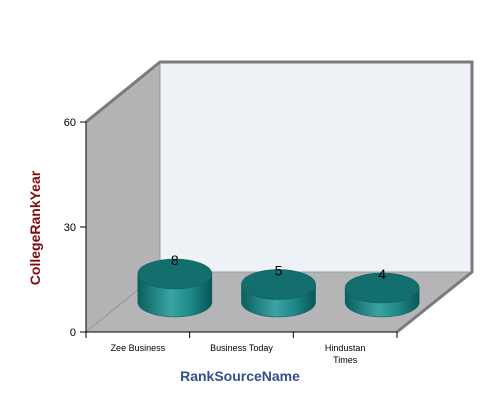  Describe the element at coordinates (73, 333) in the screenshot. I see `y-tick-label: 0` at that location.